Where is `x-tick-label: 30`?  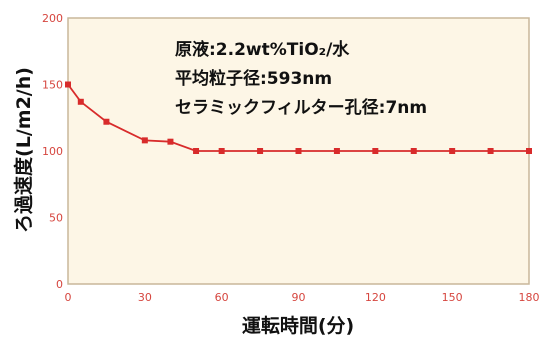
x-tick-label: 30 is located at coordinates (145, 297).